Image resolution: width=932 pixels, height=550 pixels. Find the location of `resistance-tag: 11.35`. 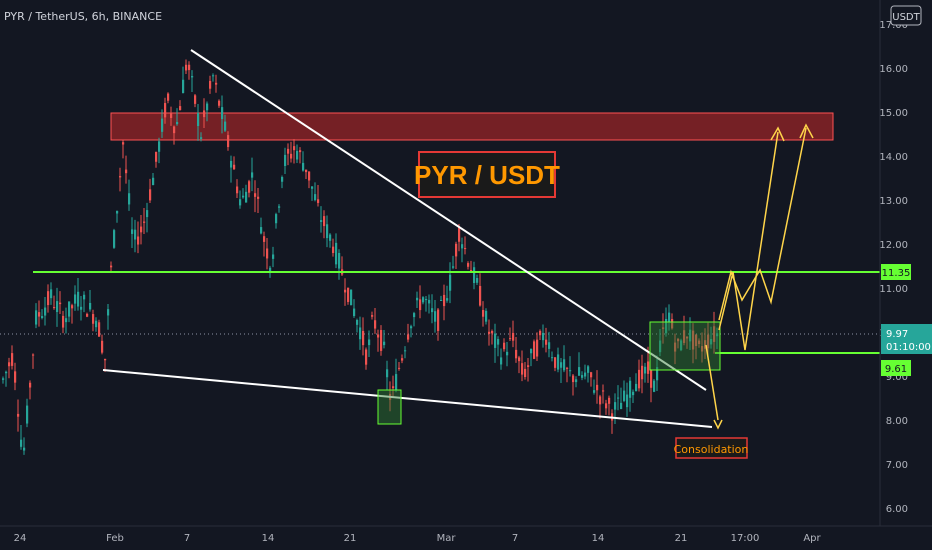

resistance-tag: 11.35 is located at coordinates (896, 273).